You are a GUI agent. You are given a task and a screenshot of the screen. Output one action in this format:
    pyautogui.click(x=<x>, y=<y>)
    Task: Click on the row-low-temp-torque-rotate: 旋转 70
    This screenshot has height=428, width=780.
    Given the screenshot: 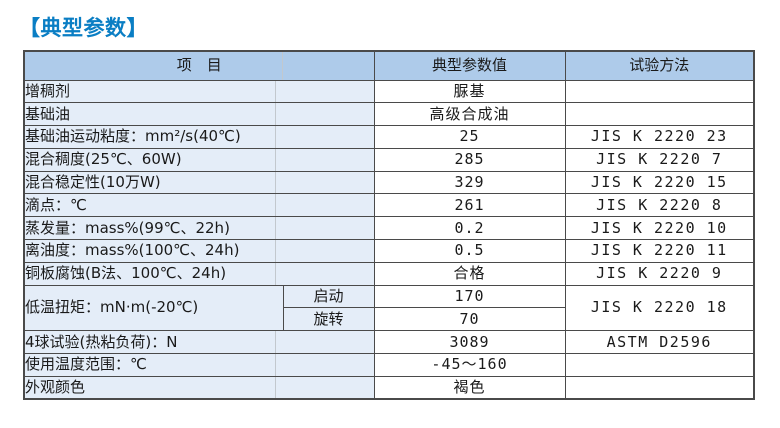 What is the action you would take?
    pyautogui.click(x=389, y=319)
    